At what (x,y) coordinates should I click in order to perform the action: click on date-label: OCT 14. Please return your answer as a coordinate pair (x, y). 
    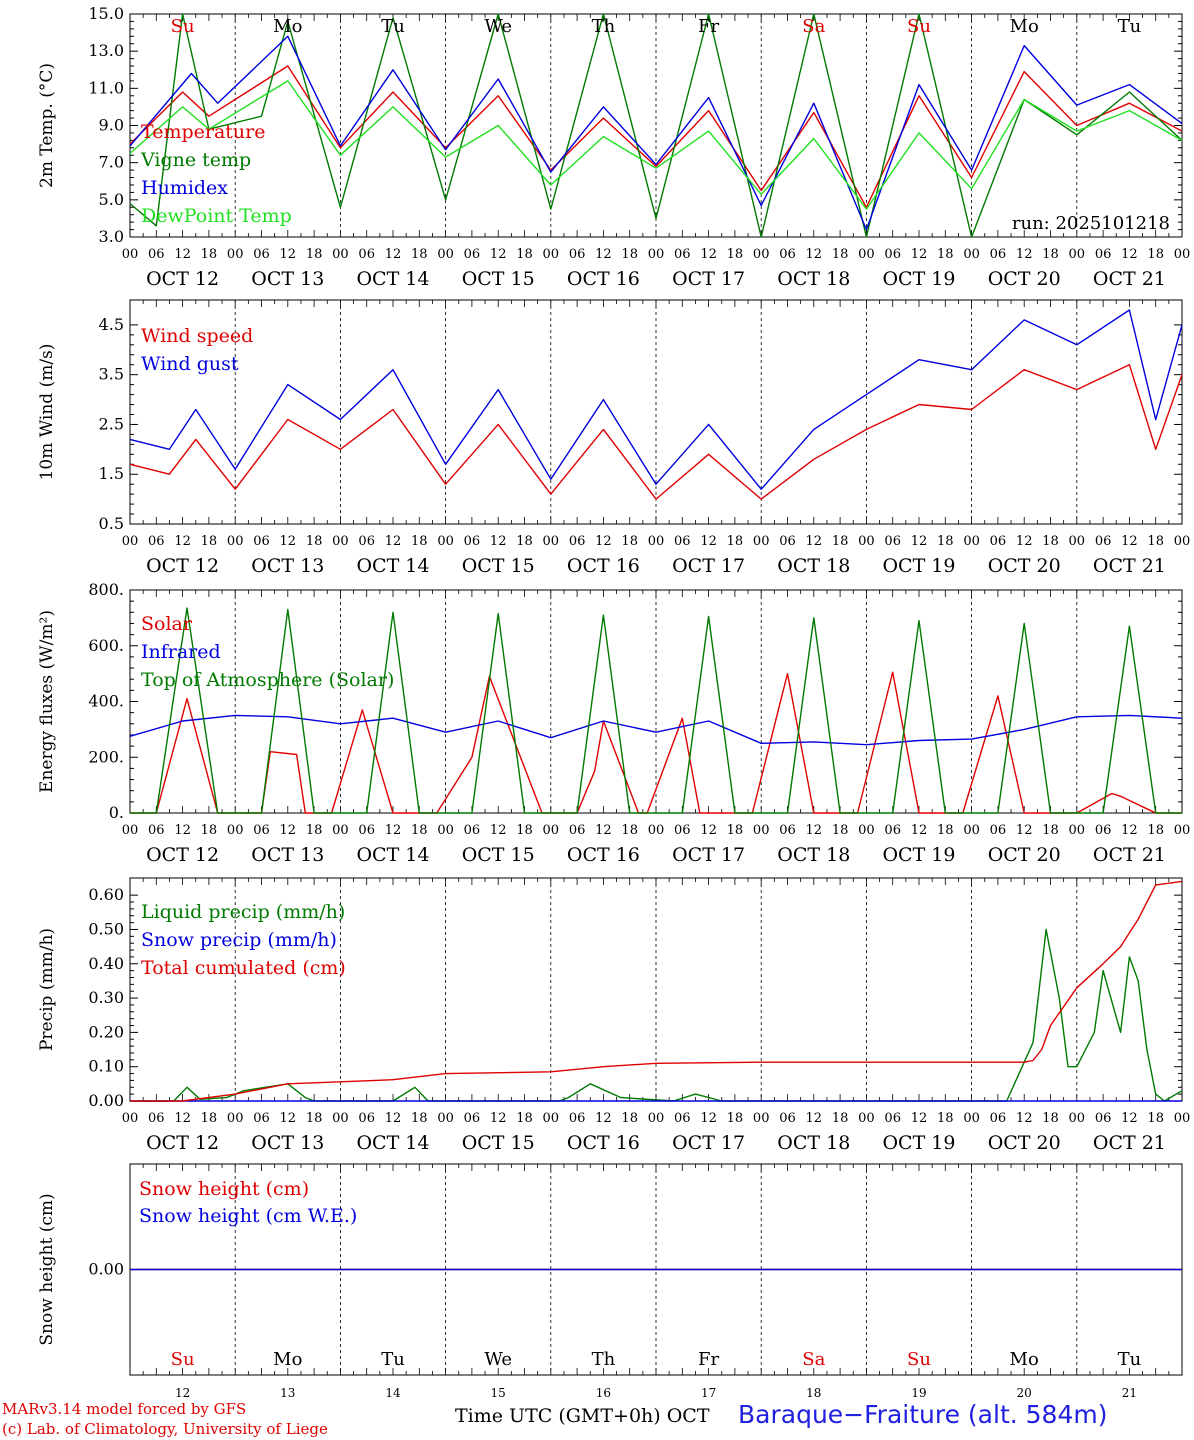
    Looking at the image, I should click on (392, 855).